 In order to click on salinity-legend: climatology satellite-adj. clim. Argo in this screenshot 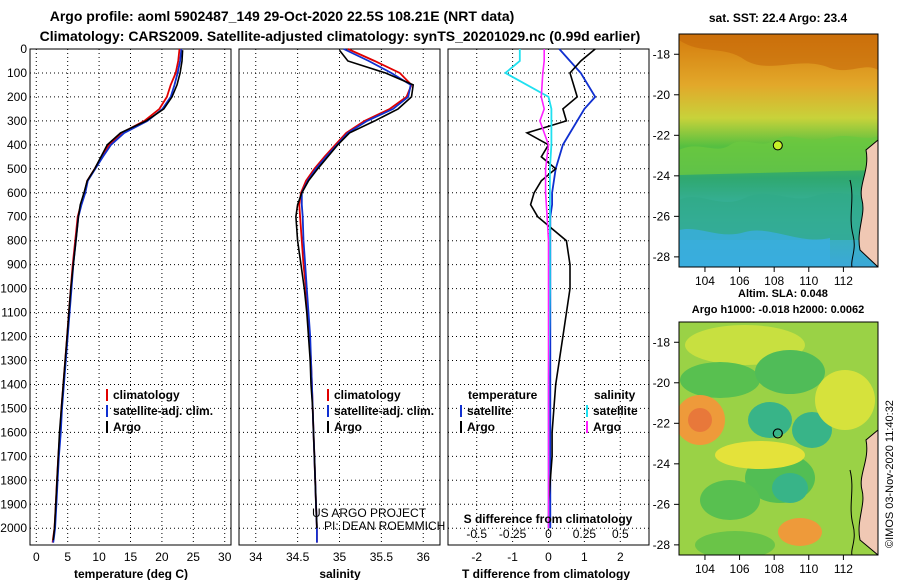, I will do `click(380, 411)`.